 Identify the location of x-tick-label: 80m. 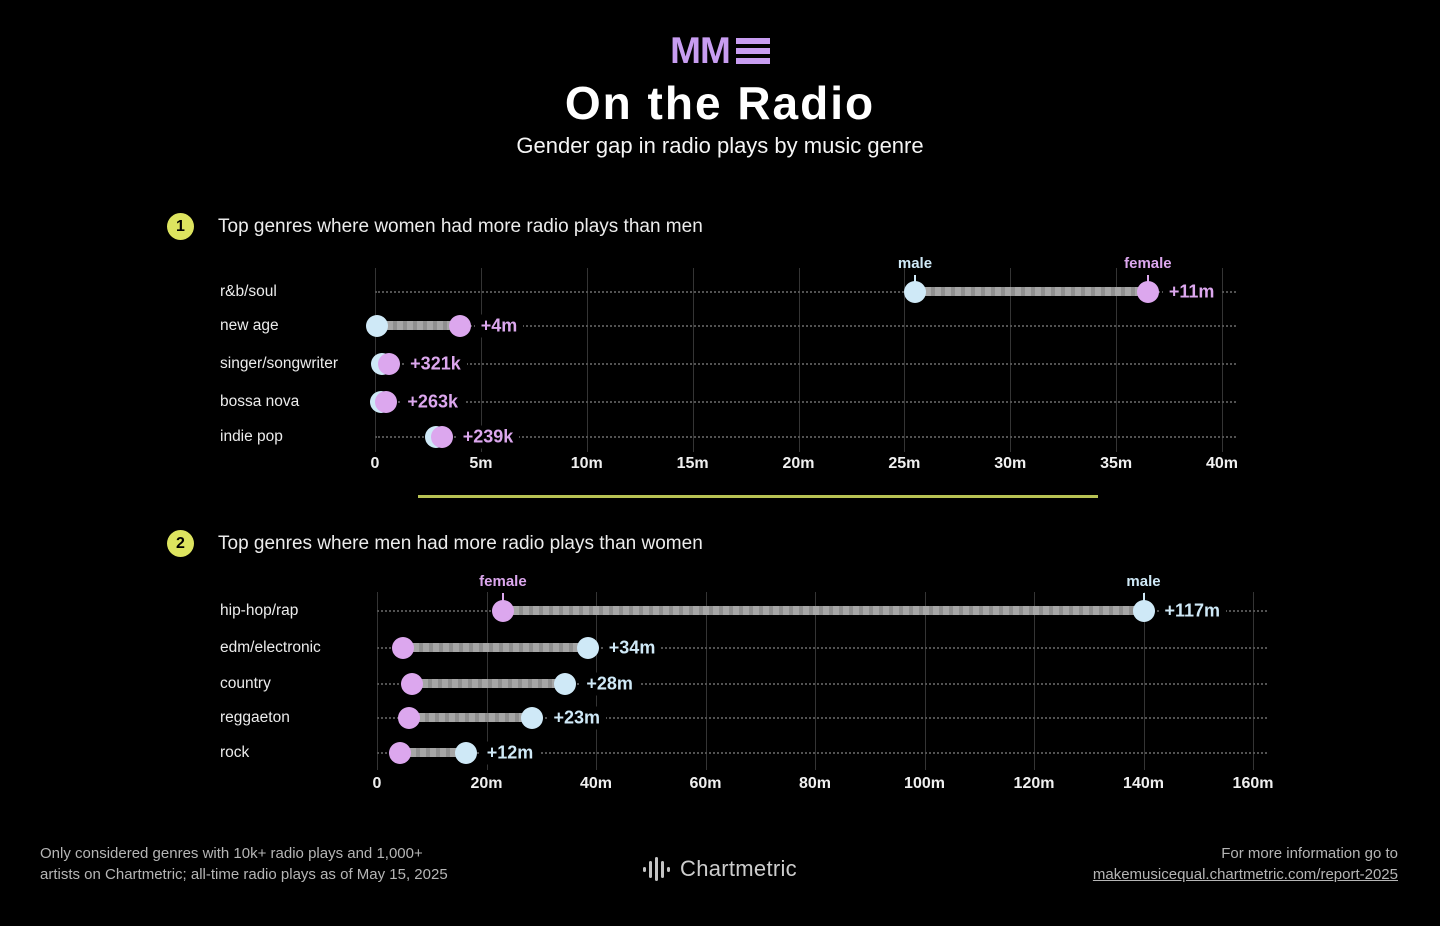
(815, 783).